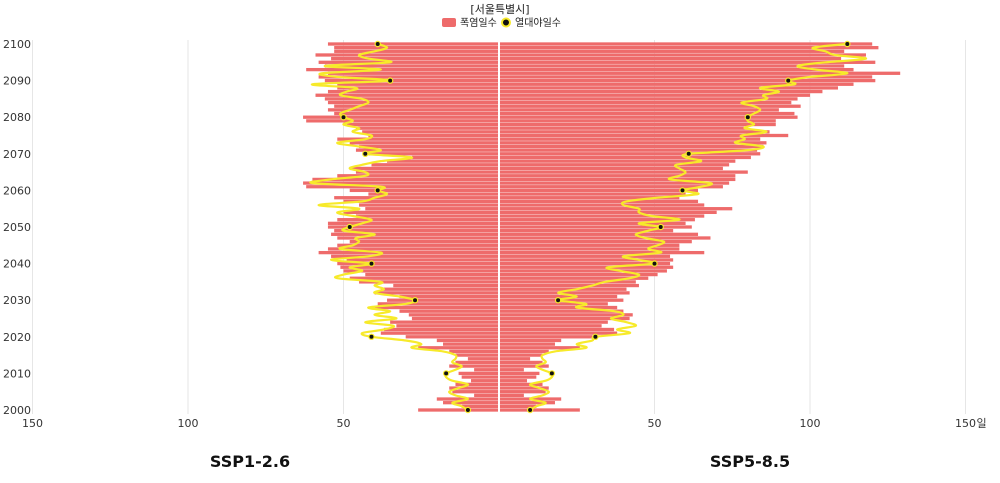 Image resolution: width=1000 pixels, height=483 pixels. What do you see at coordinates (17, 81) in the screenshot?
I see `y-tick-label: 2090` at bounding box center [17, 81].